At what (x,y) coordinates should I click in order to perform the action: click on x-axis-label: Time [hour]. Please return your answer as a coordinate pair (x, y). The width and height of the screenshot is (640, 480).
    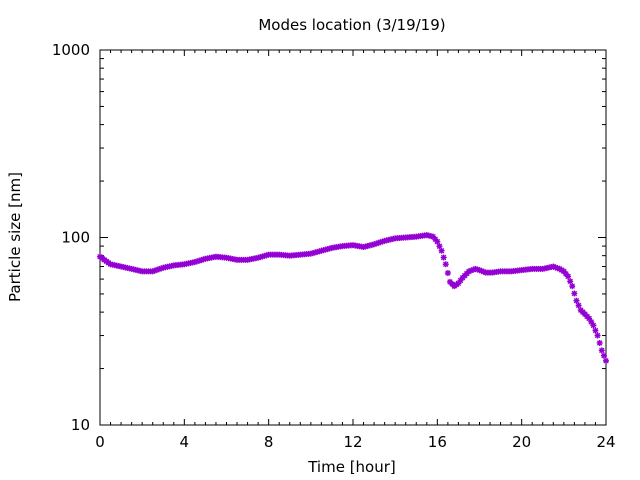
    Looking at the image, I should click on (351, 467).